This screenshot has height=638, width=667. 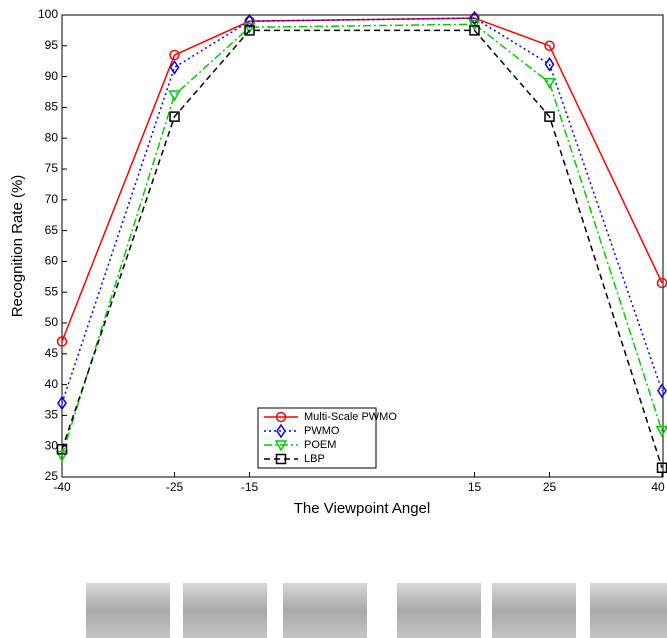 What do you see at coordinates (52, 415) in the screenshot?
I see `y-tick-label: 35` at bounding box center [52, 415].